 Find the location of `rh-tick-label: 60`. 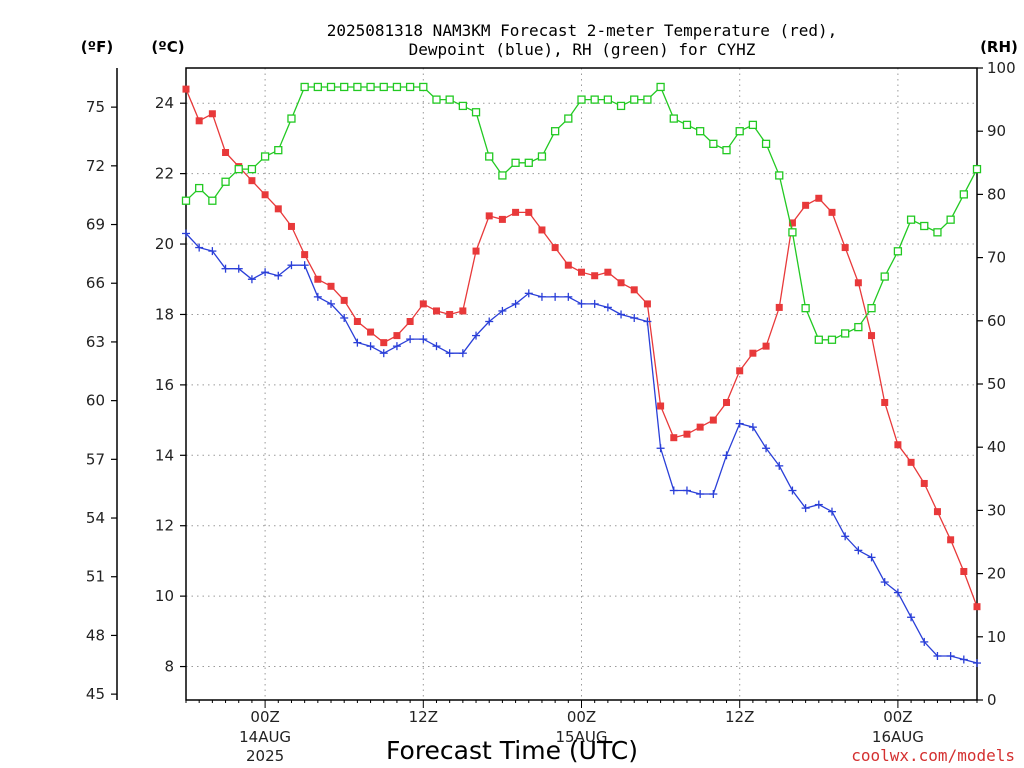

rh-tick-label: 60 is located at coordinates (996, 321).